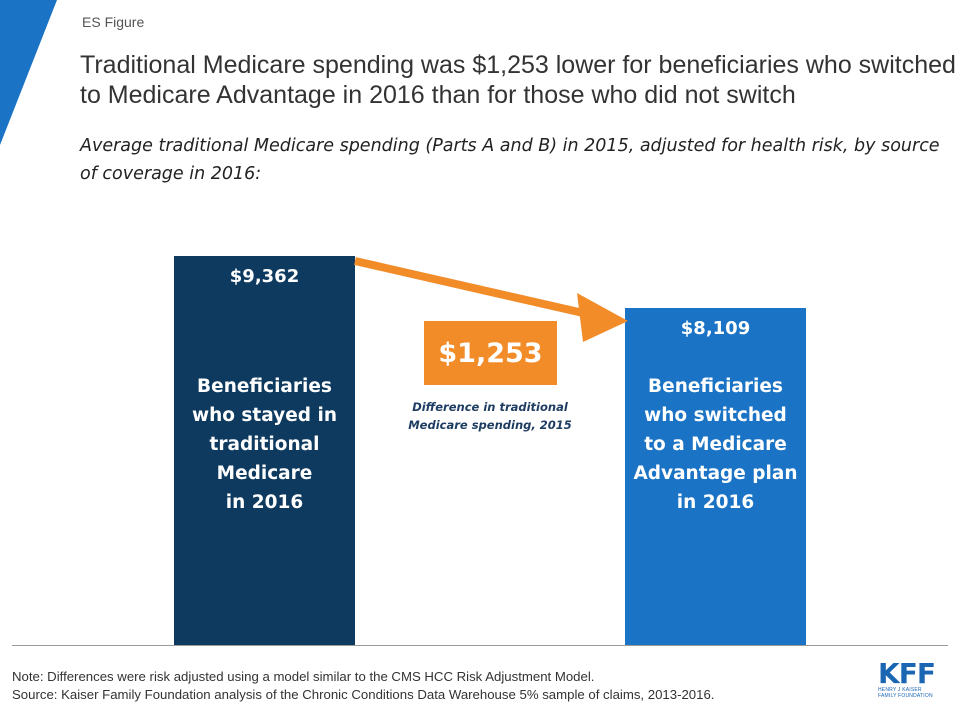 Image resolution: width=960 pixels, height=720 pixels. I want to click on logo-line-2: FAMILY FOUNDATION, so click(905, 696).